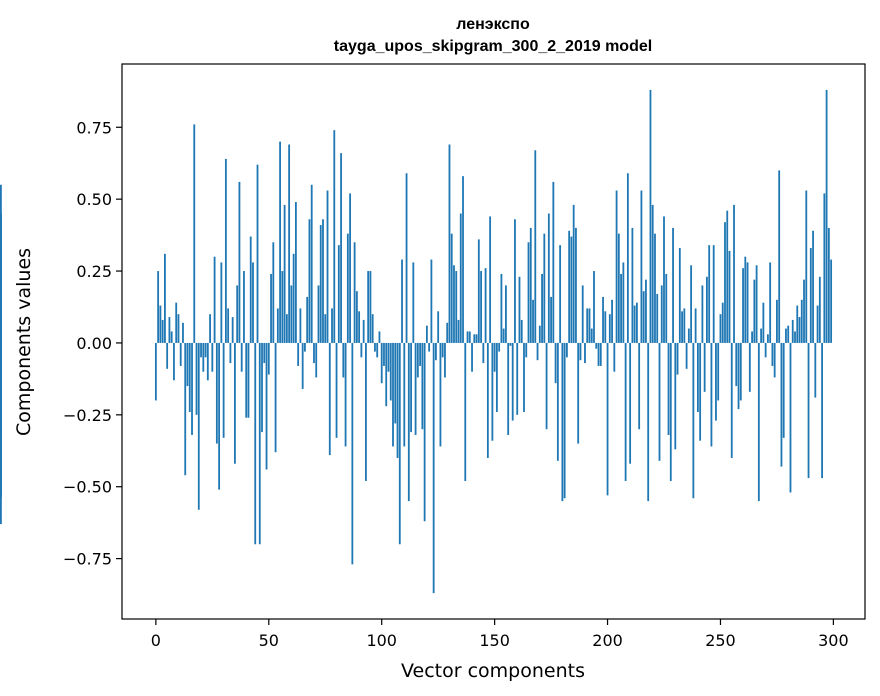 The height and width of the screenshot is (696, 880). I want to click on x-tick-label: 100, so click(381, 640).